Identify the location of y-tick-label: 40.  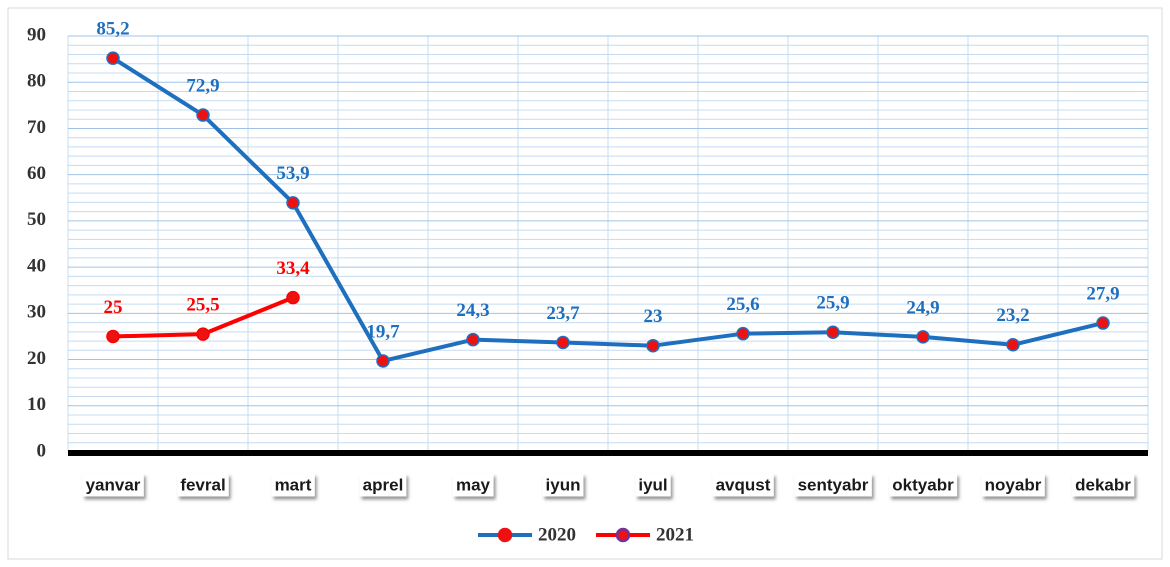
(36, 265).